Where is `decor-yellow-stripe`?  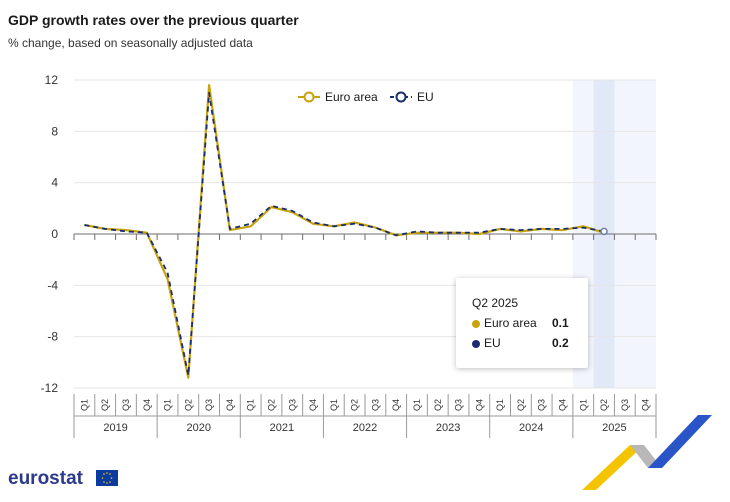 decor-yellow-stripe is located at coordinates (613, 467).